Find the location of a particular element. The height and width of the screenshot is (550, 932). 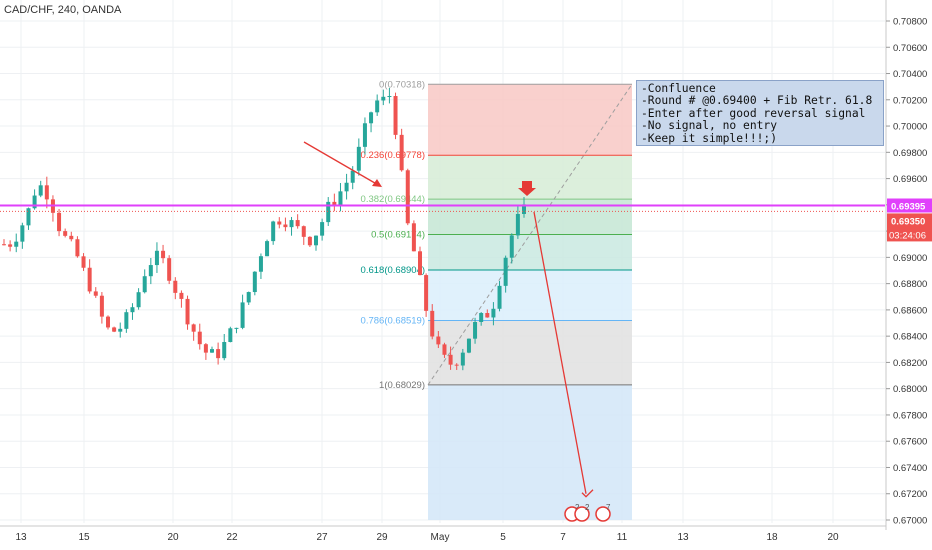

calendar-event-icon is located at coordinates (603, 514).